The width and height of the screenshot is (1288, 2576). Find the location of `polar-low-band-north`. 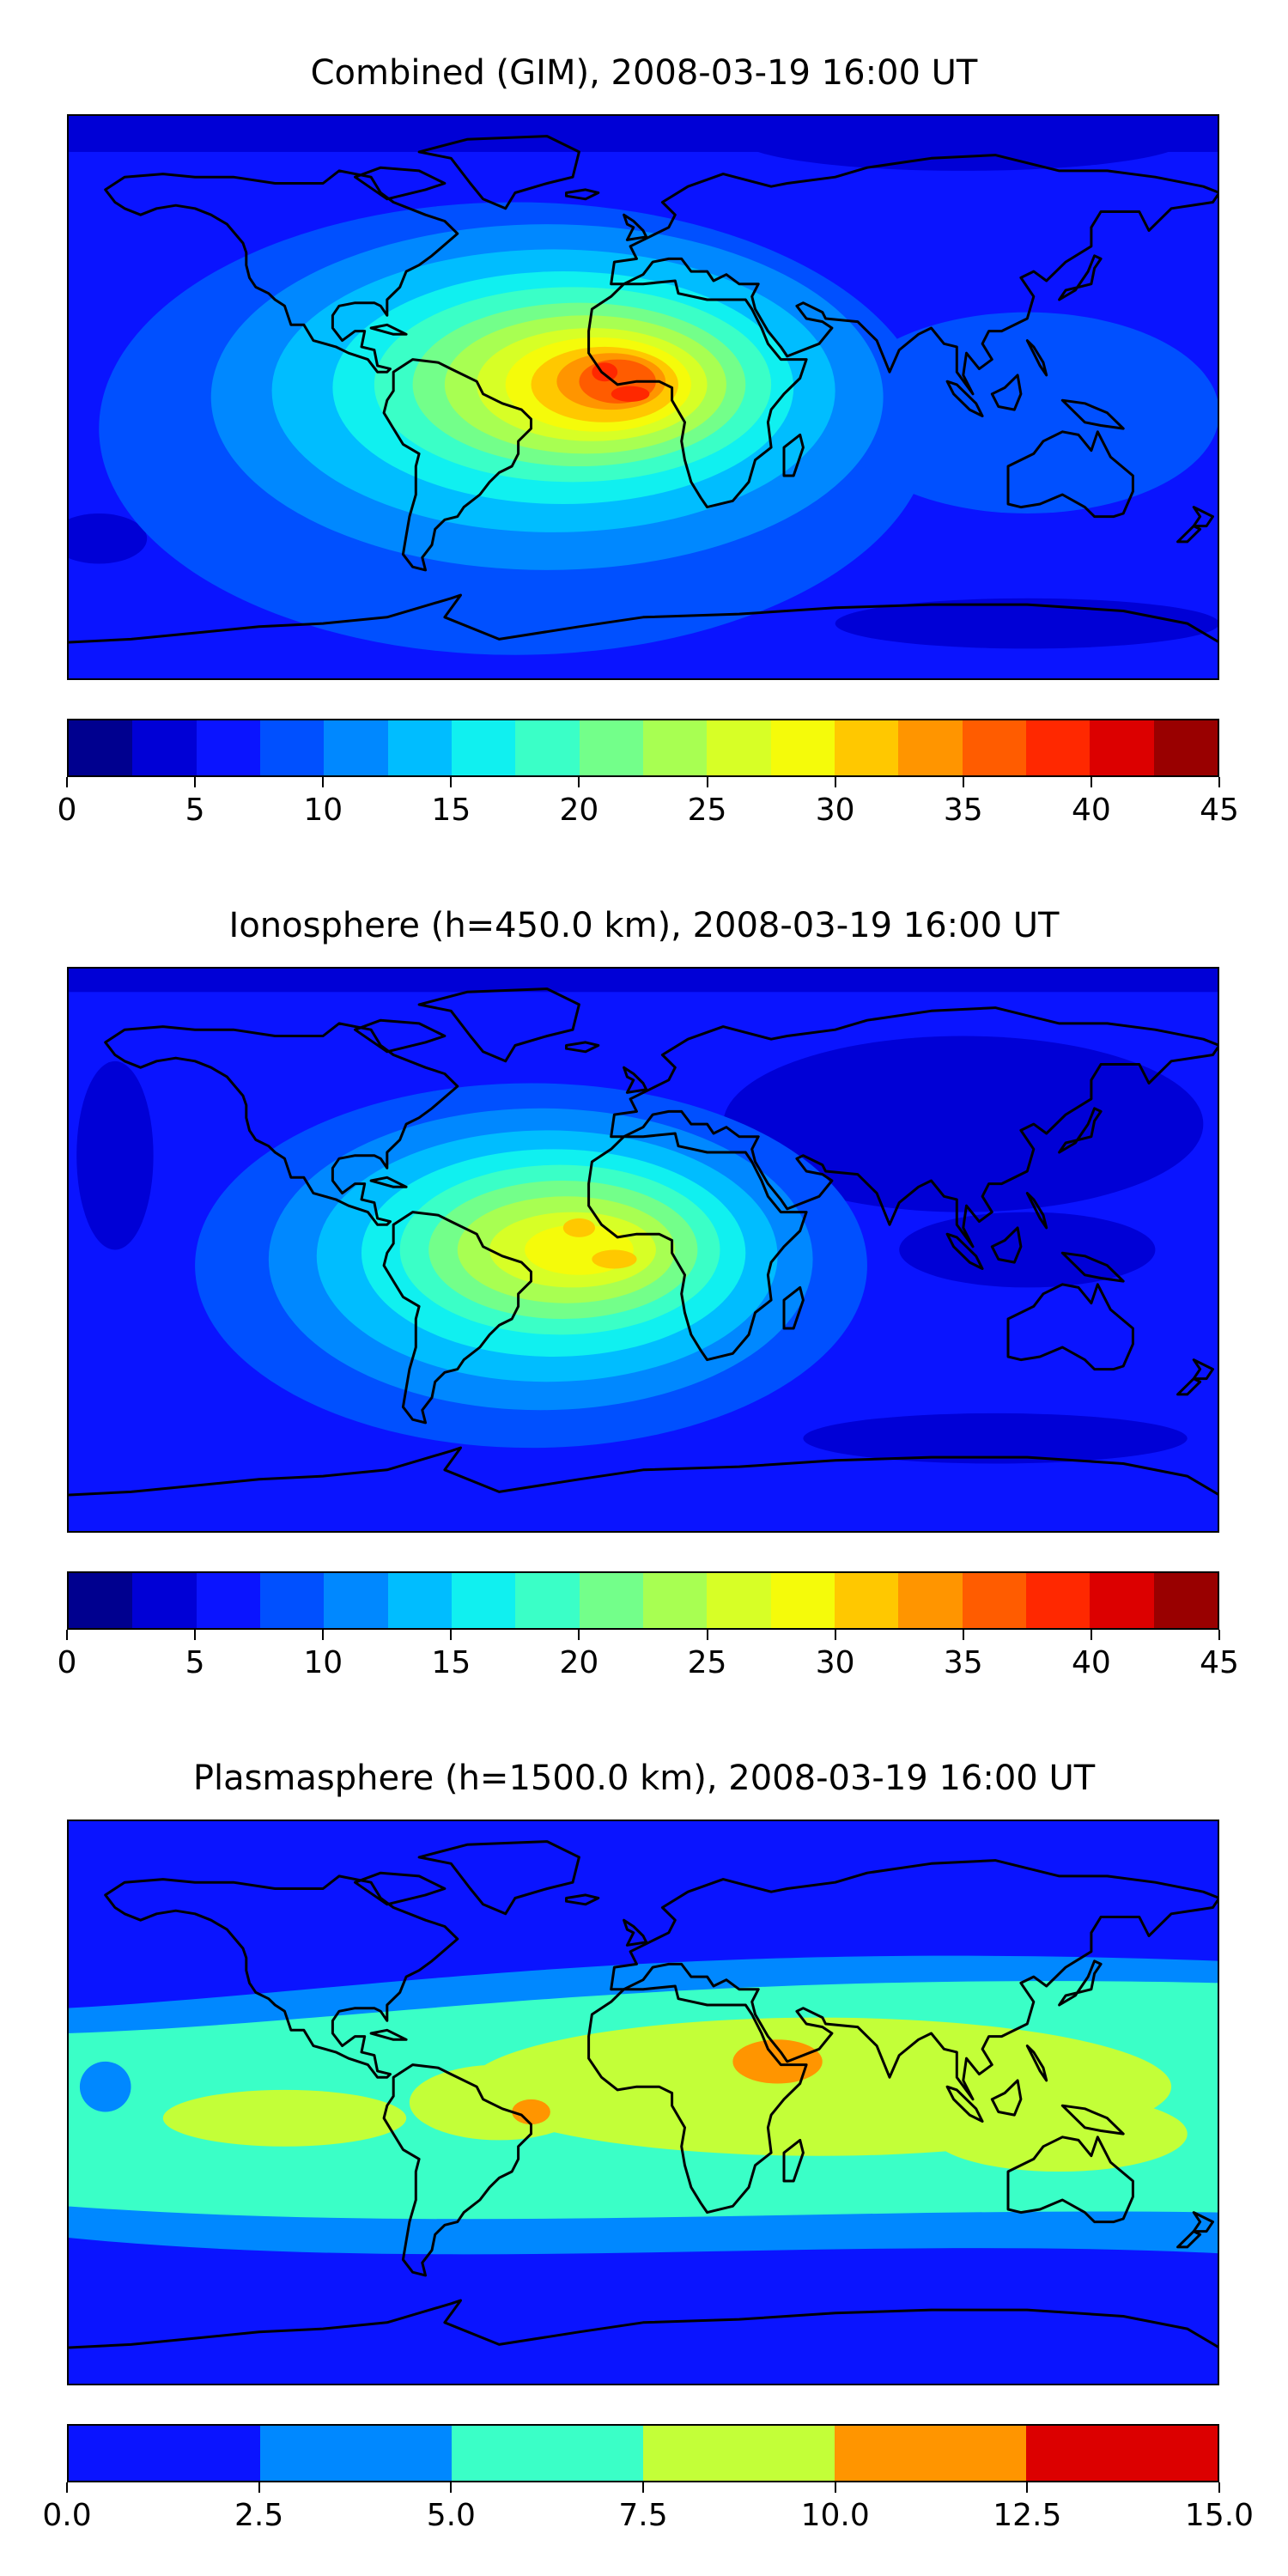

polar-low-band-north is located at coordinates (643, 980).